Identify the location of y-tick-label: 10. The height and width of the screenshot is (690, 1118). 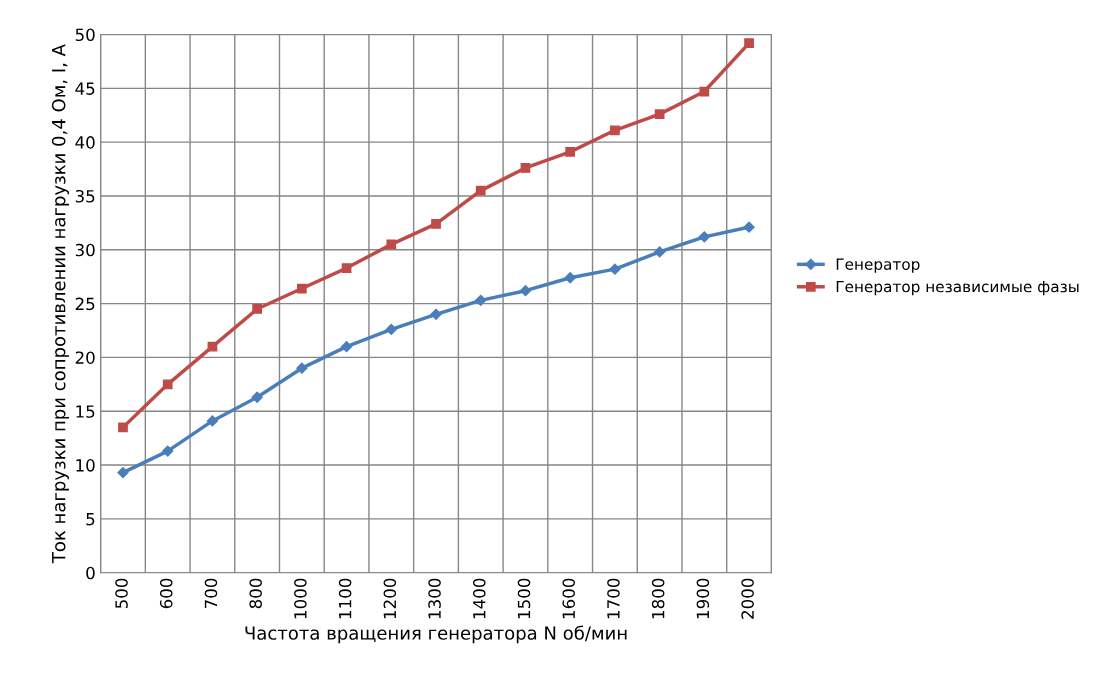
(85, 465).